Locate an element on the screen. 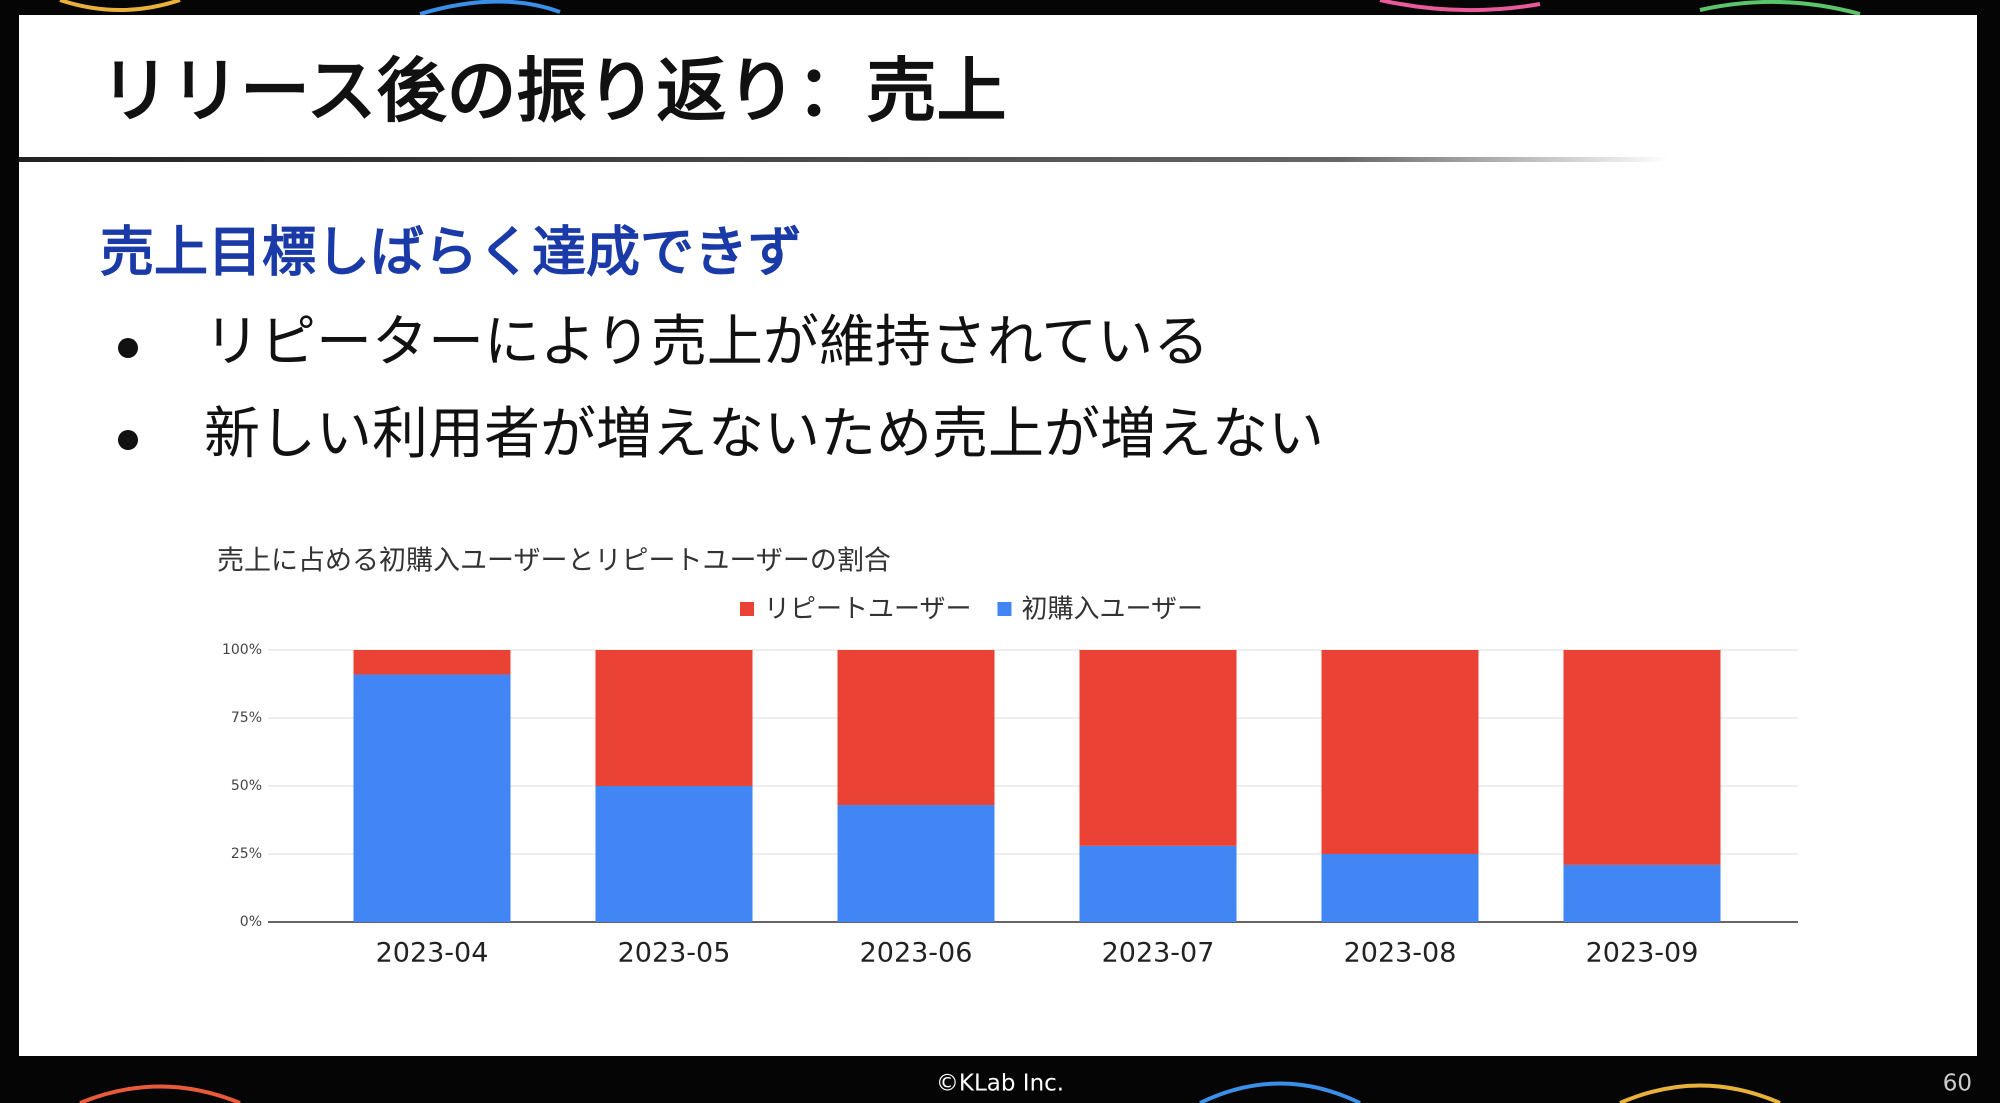  legend-label: リピートユーザー is located at coordinates (867, 610).